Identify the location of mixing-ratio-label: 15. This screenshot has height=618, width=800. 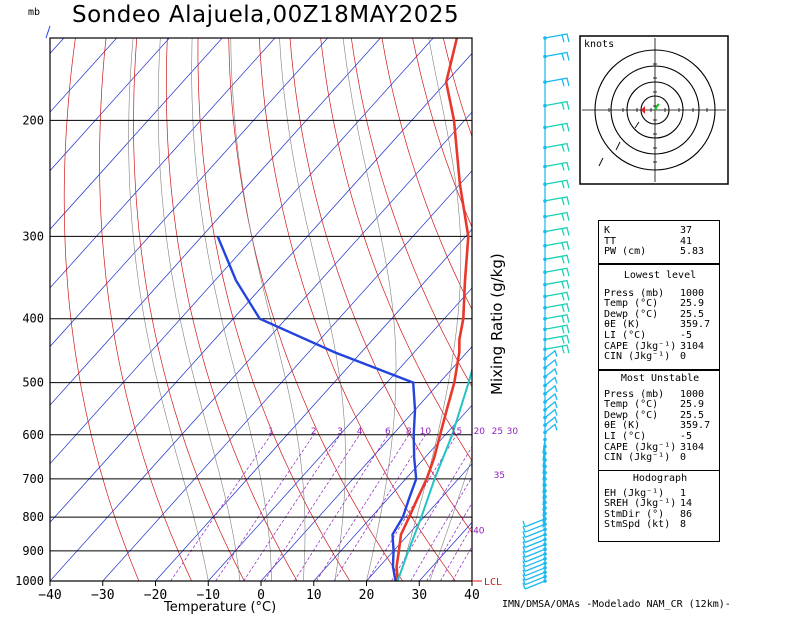
(456, 432).